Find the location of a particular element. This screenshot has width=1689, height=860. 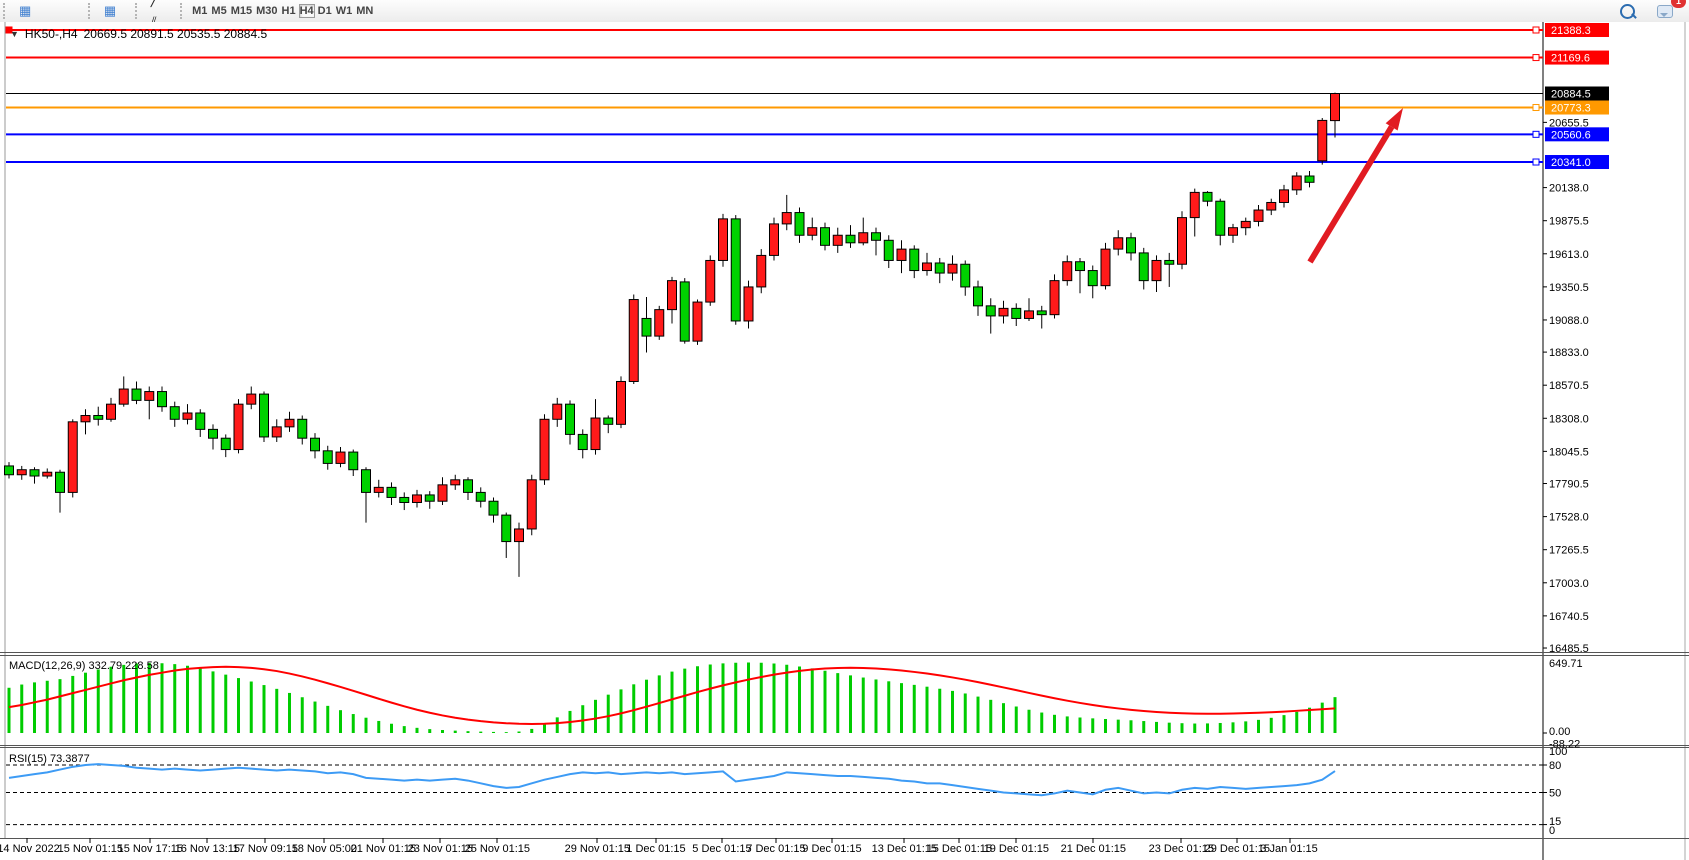

date-label: 29 Dec 01:15 is located at coordinates (1237, 849).